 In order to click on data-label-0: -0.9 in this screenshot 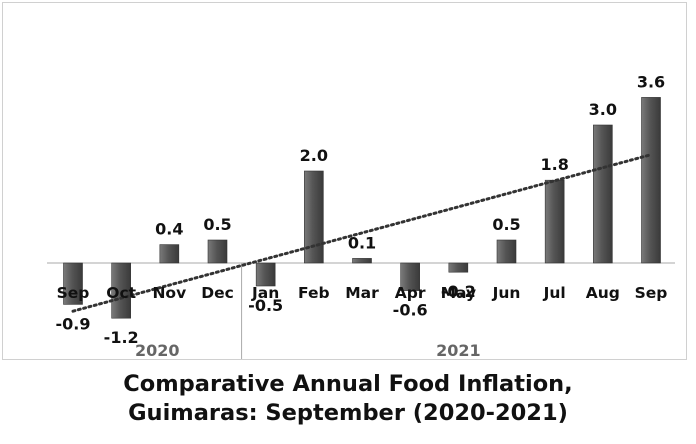, I will do `click(73, 323)`.